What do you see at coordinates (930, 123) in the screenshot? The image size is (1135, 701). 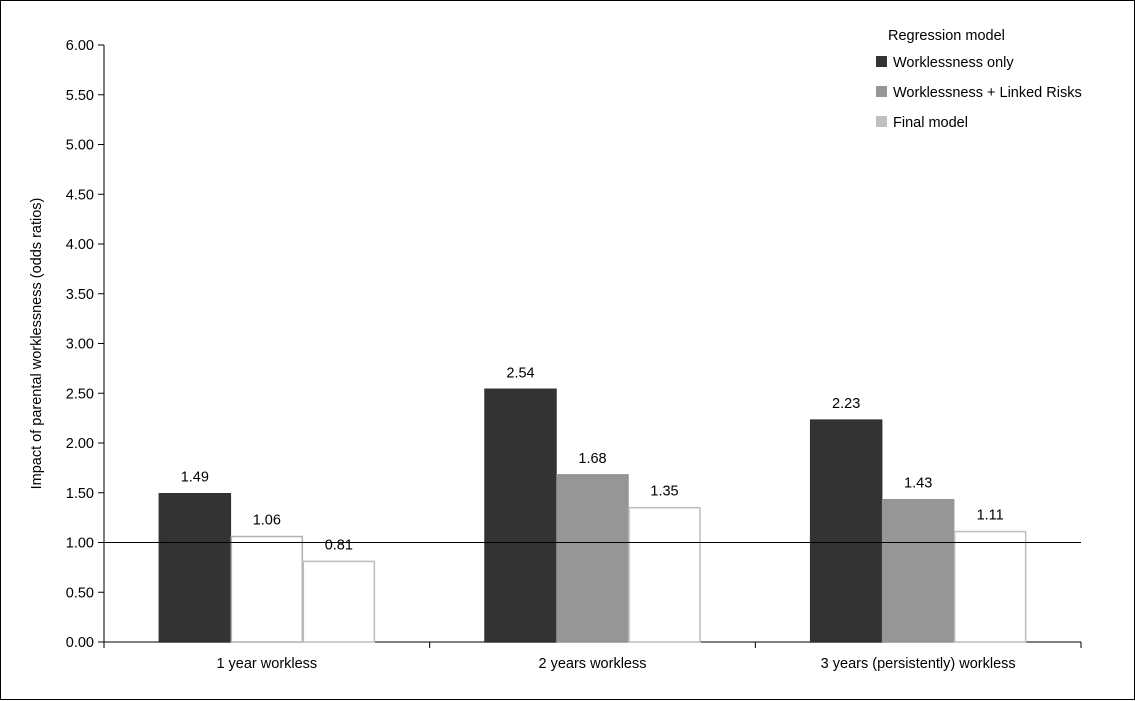 I see `legend-entry: Final model` at bounding box center [930, 123].